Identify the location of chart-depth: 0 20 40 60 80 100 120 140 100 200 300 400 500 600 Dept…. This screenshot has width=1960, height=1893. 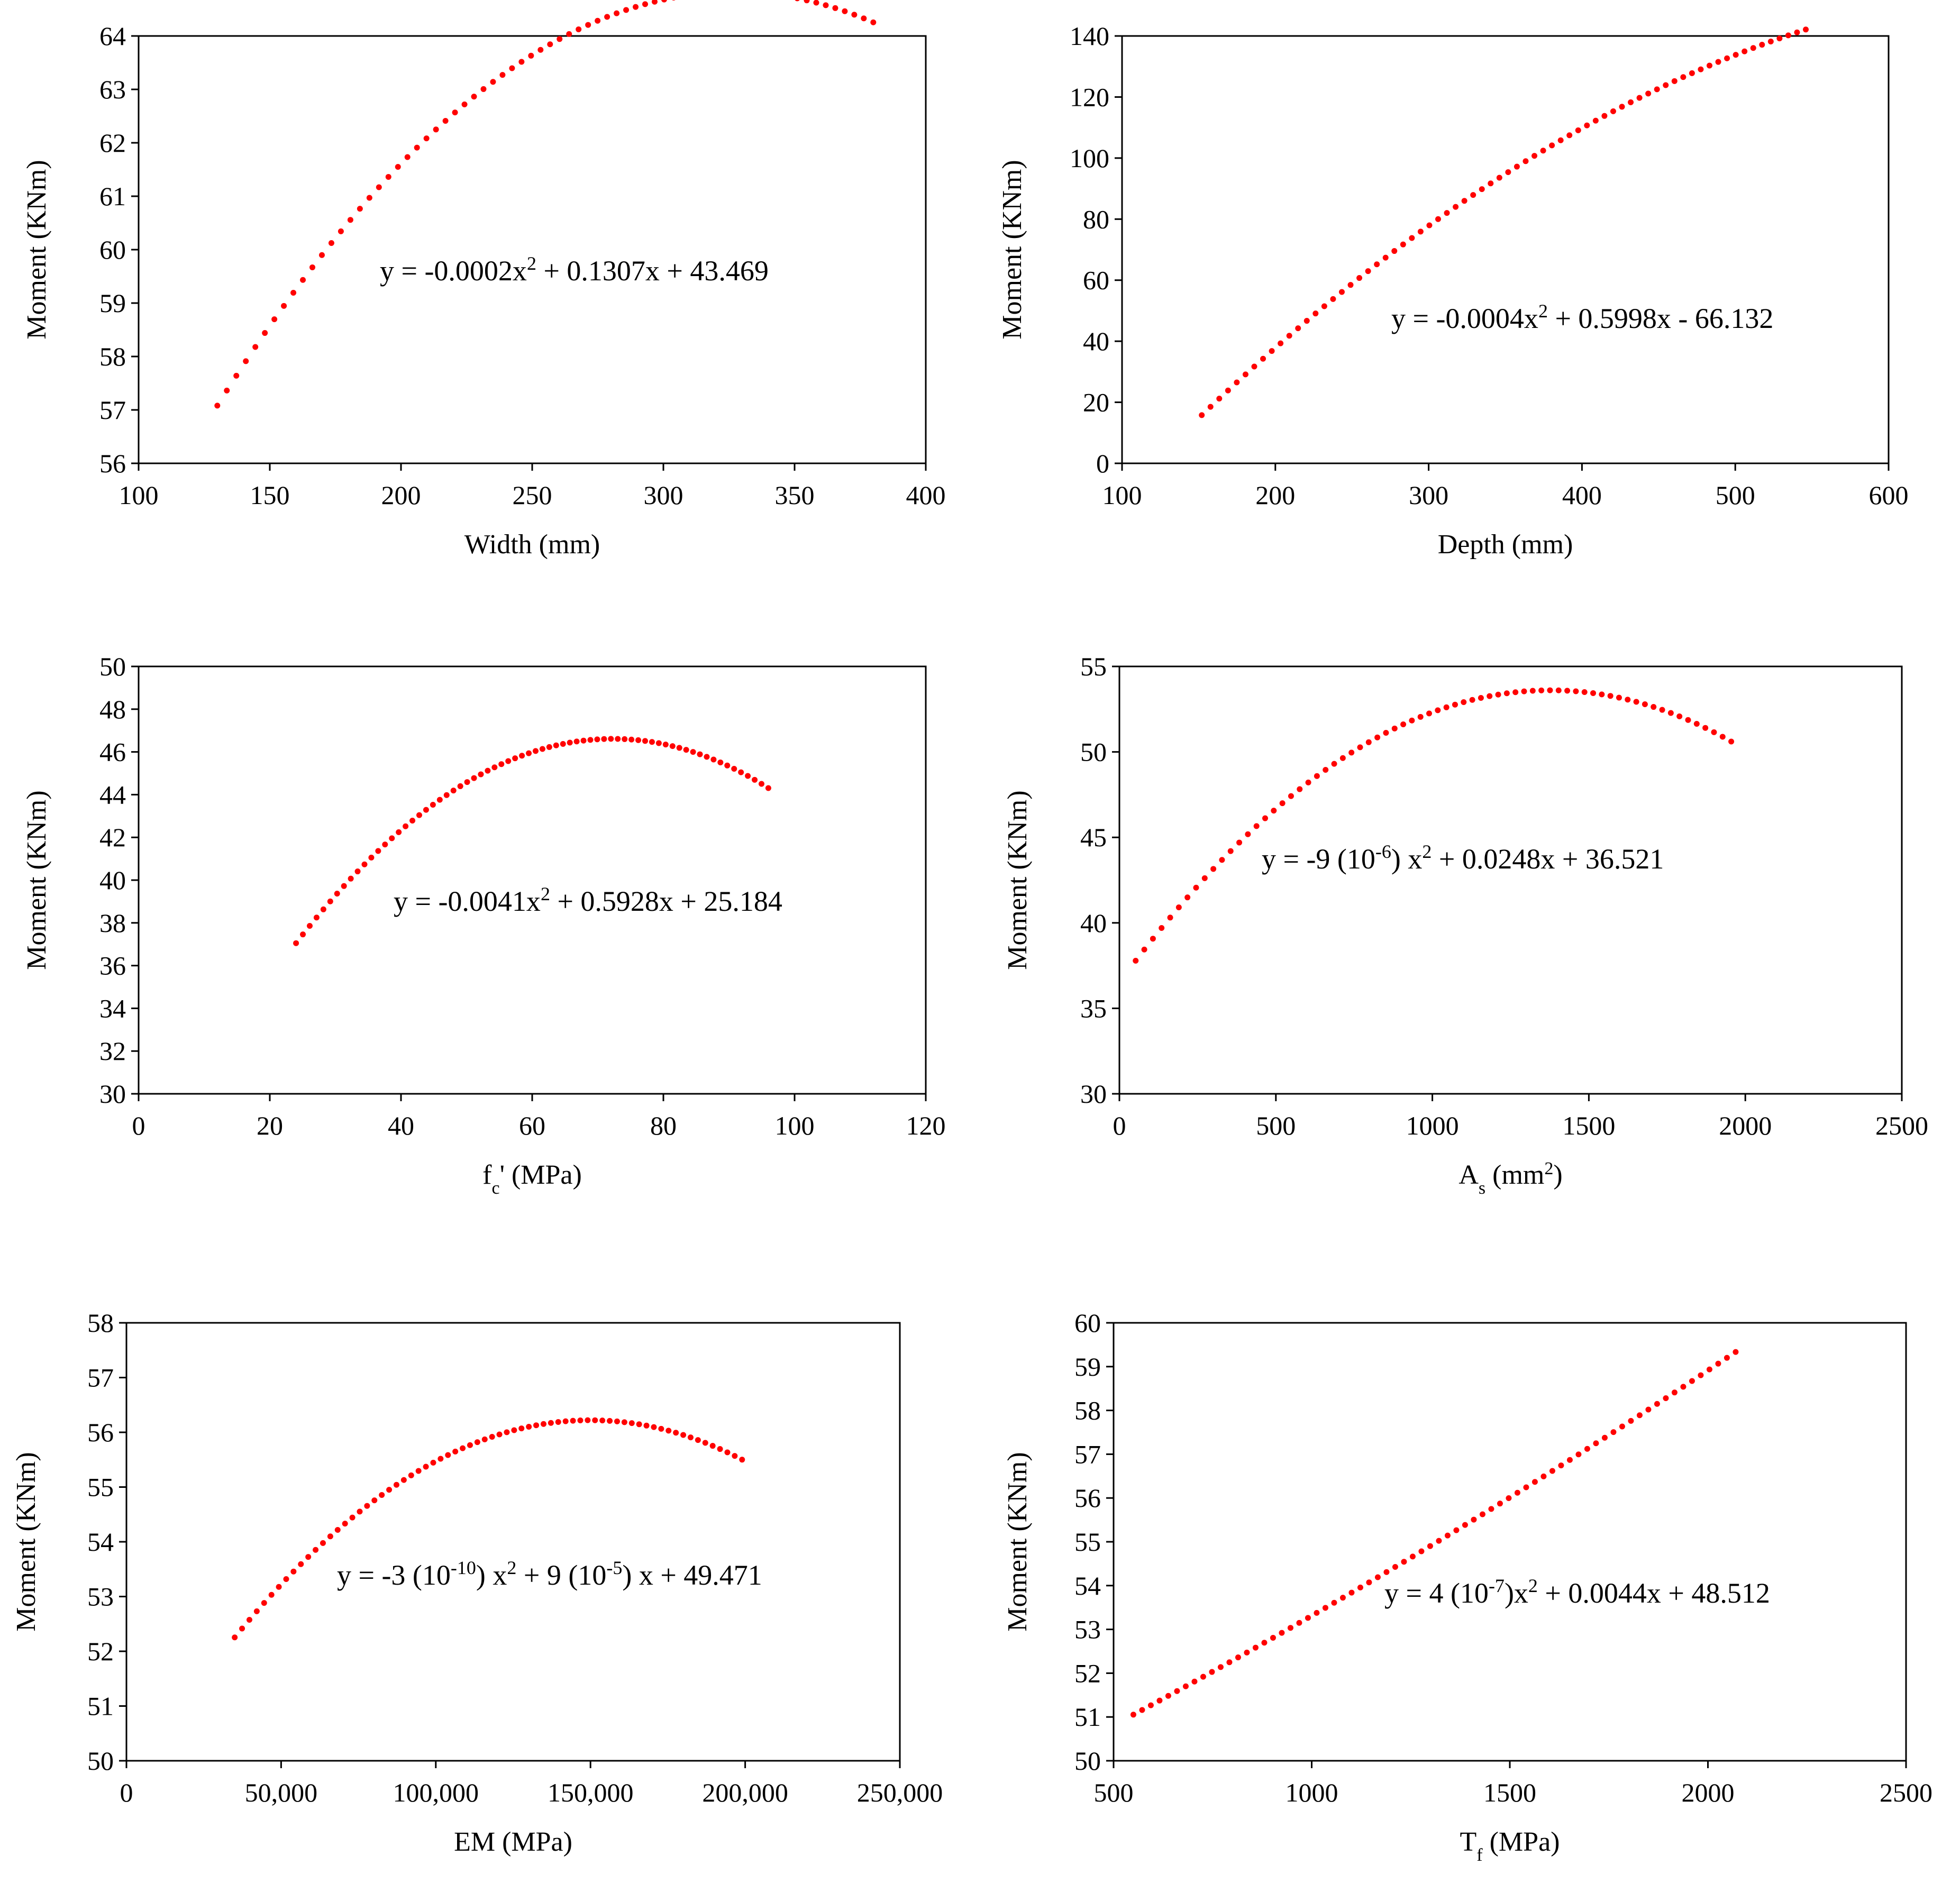
(1453, 290).